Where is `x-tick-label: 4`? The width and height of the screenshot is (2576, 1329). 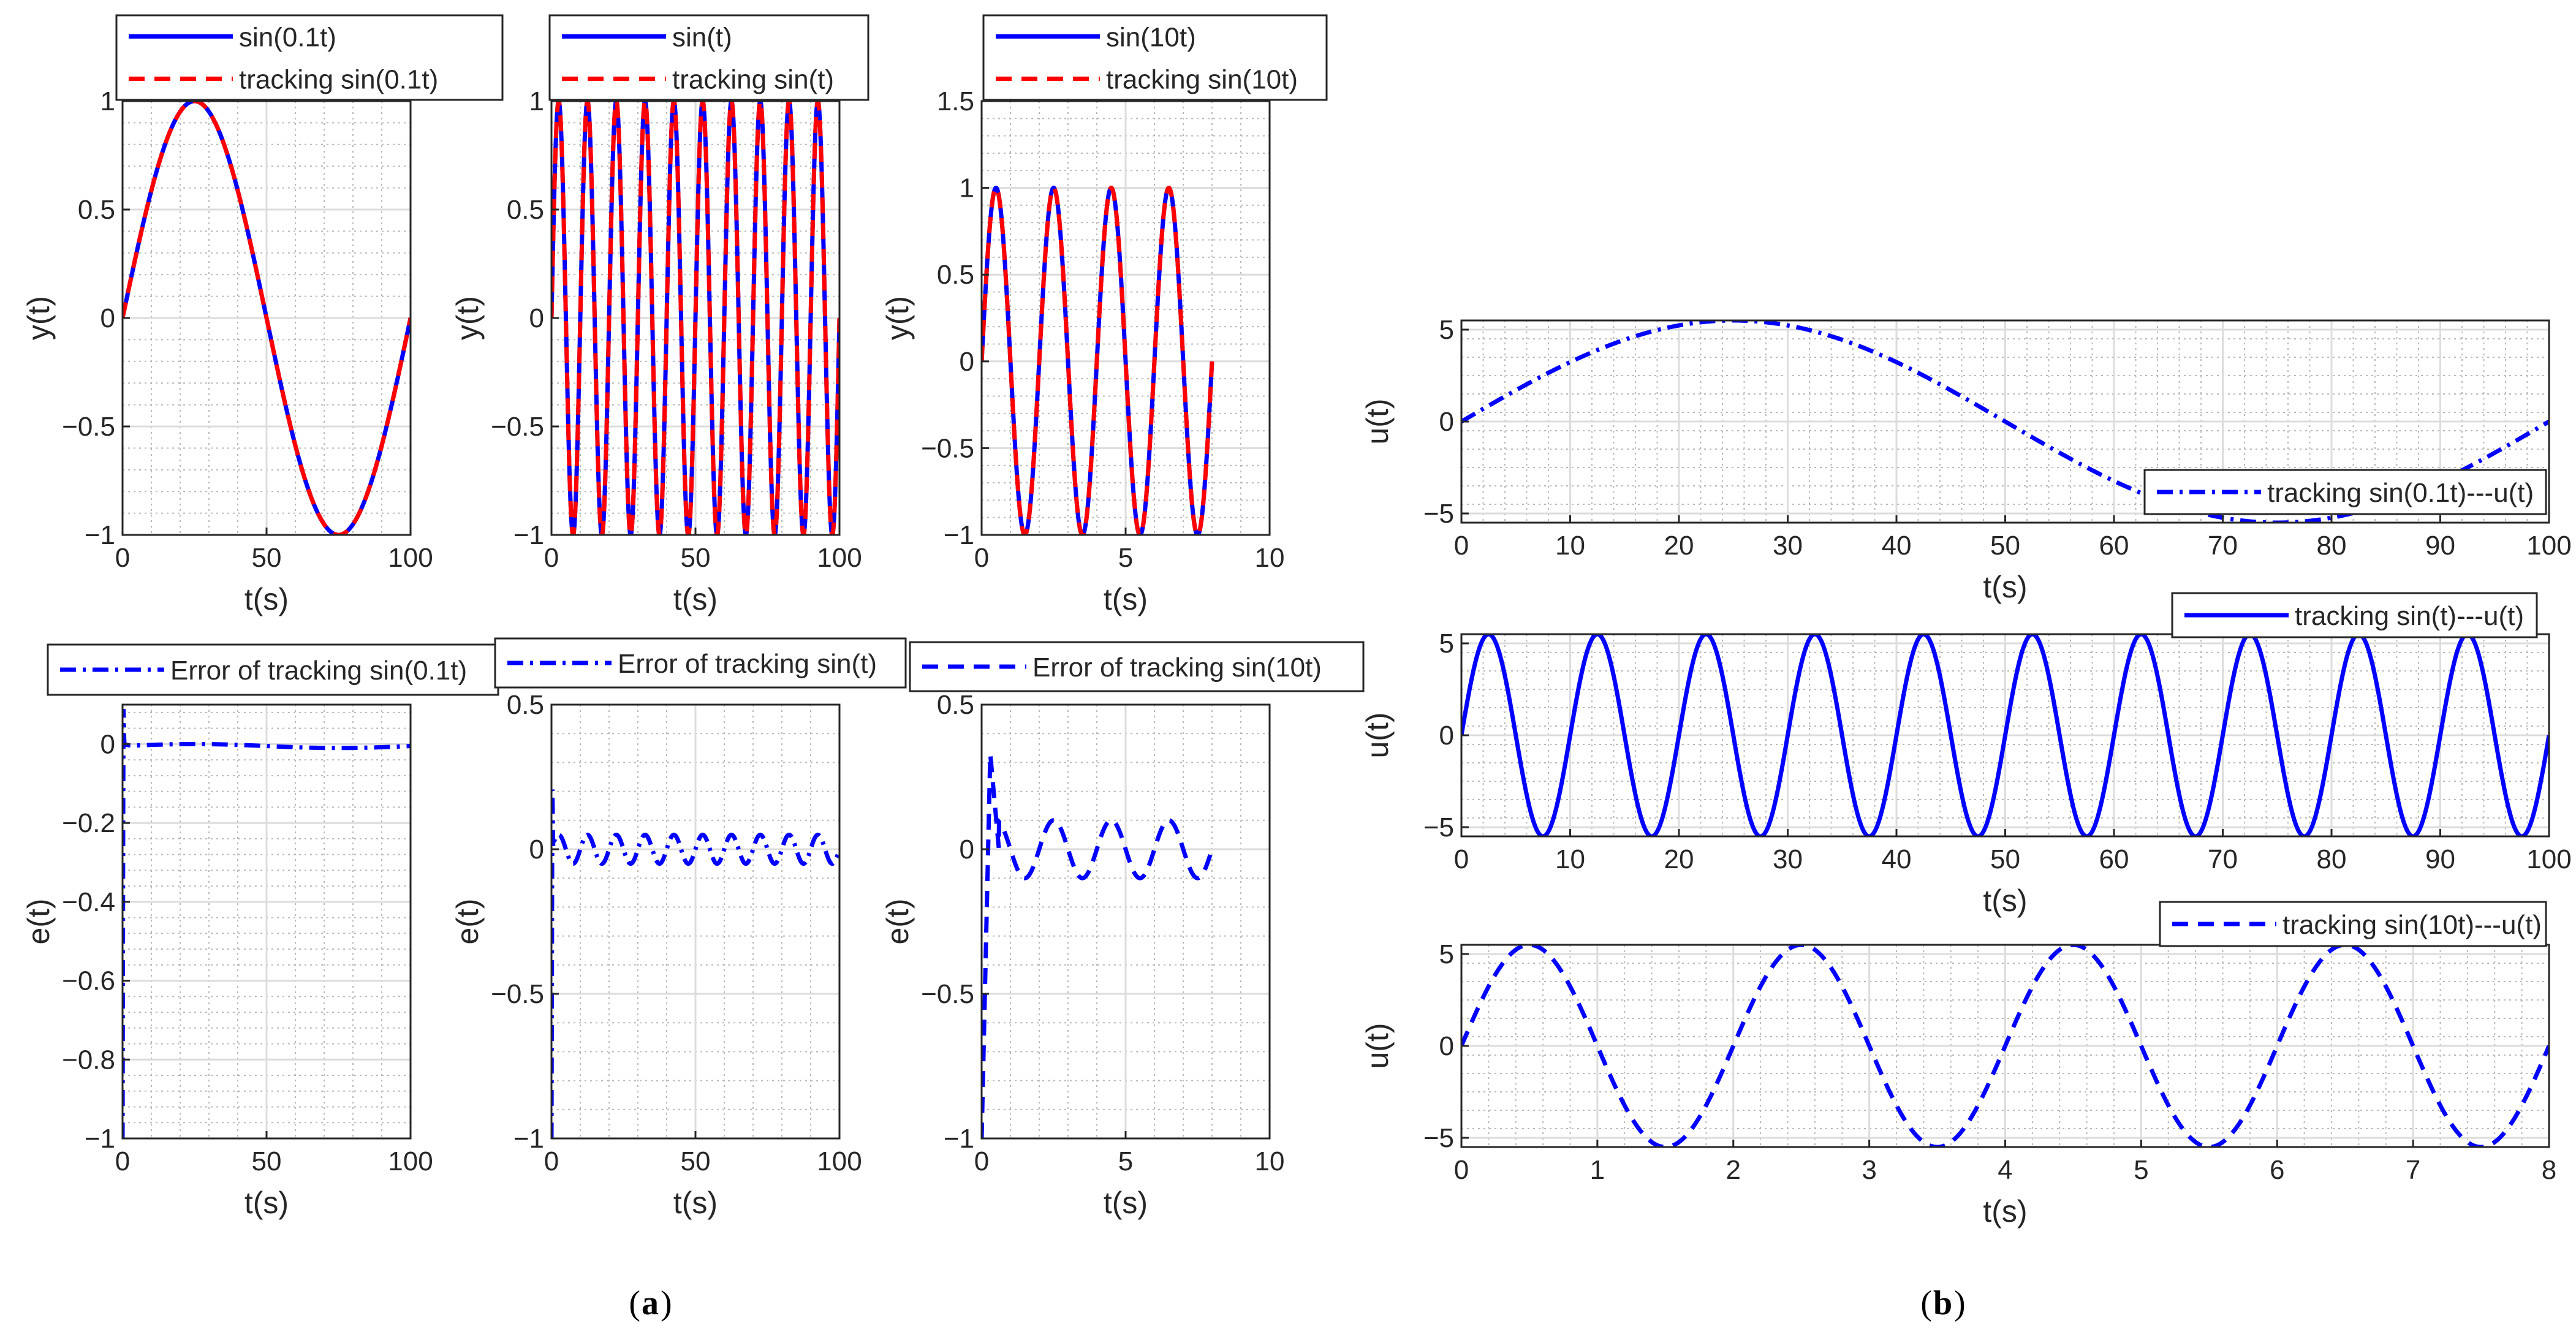 x-tick-label: 4 is located at coordinates (2005, 1170).